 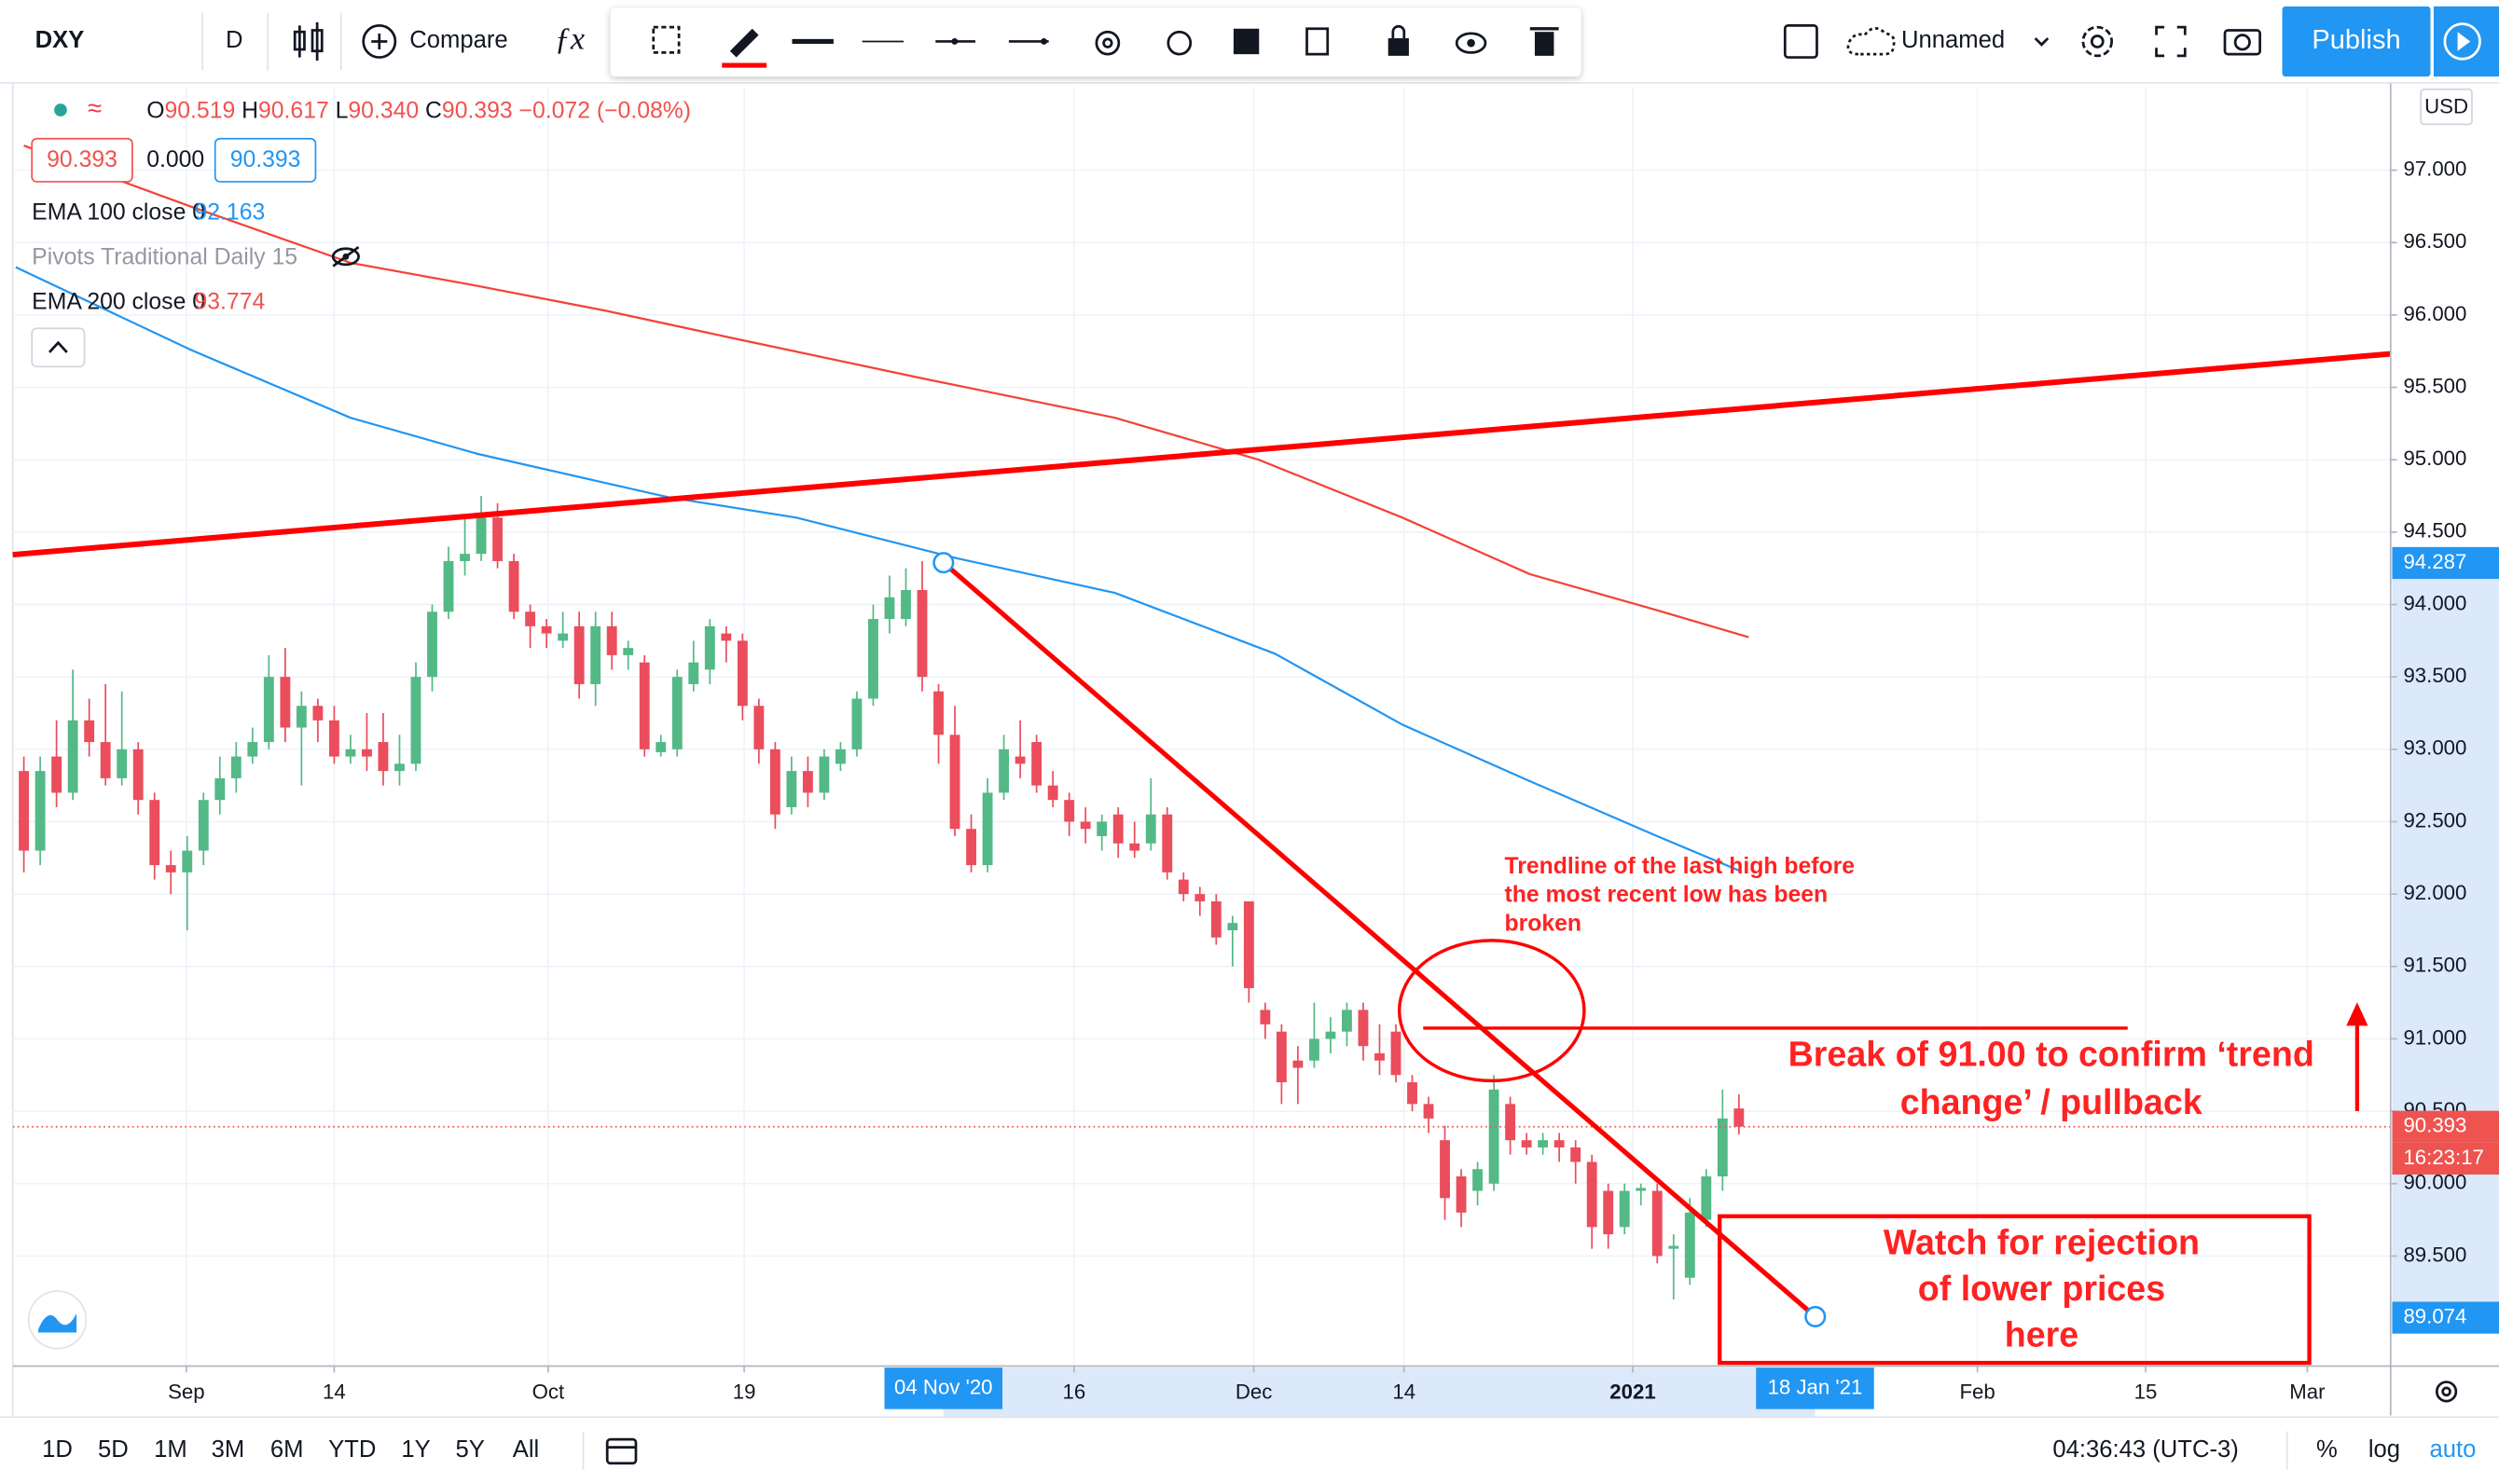 I want to click on clock: 04:36:43 (UTC-3), so click(x=2145, y=1449).